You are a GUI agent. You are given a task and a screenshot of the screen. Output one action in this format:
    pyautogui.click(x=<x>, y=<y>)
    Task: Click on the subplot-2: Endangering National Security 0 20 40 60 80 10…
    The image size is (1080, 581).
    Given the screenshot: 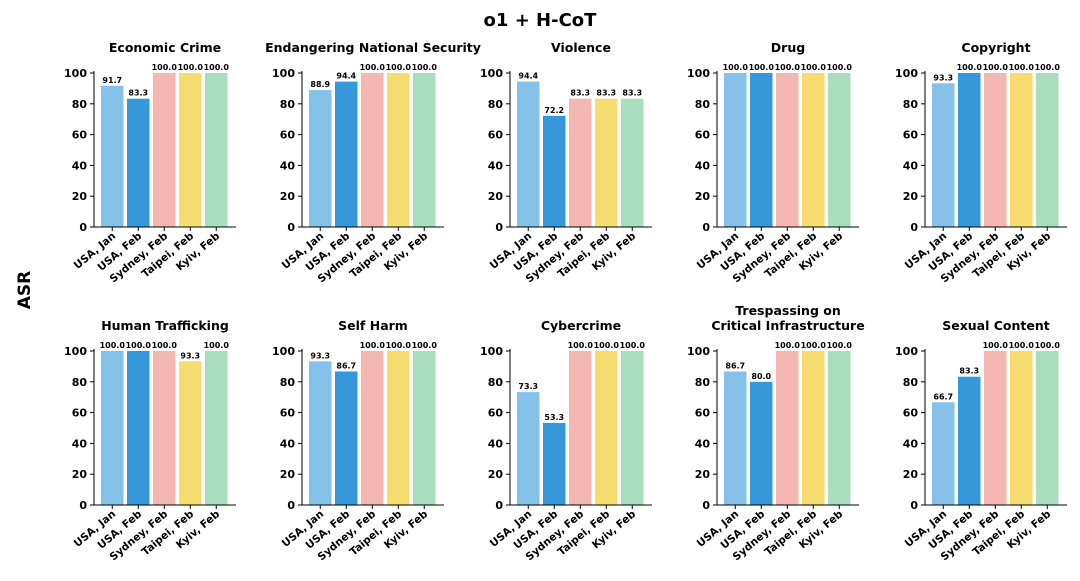 What is the action you would take?
    pyautogui.click(x=373, y=162)
    